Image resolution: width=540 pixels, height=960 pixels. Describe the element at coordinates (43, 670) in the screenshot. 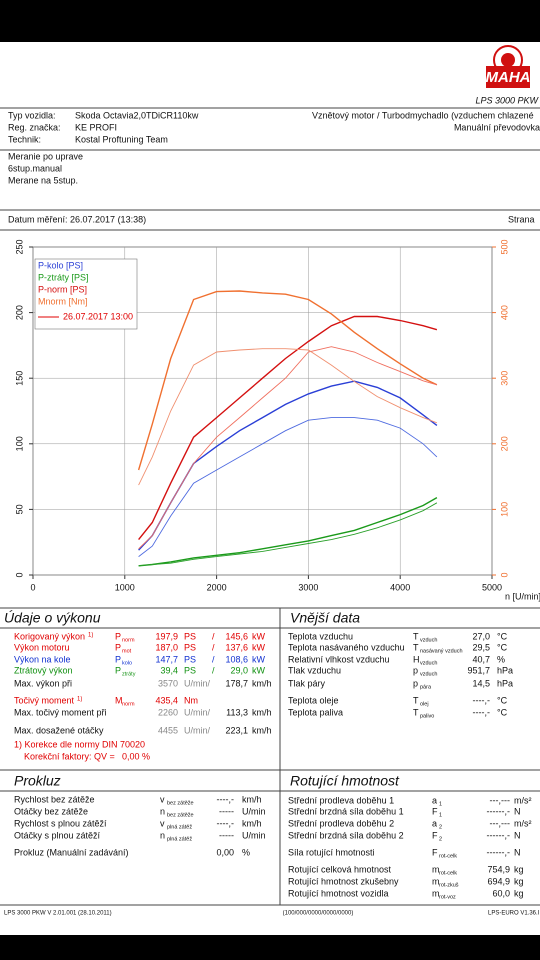

I see `row-label: Ztrátový výkon` at that location.